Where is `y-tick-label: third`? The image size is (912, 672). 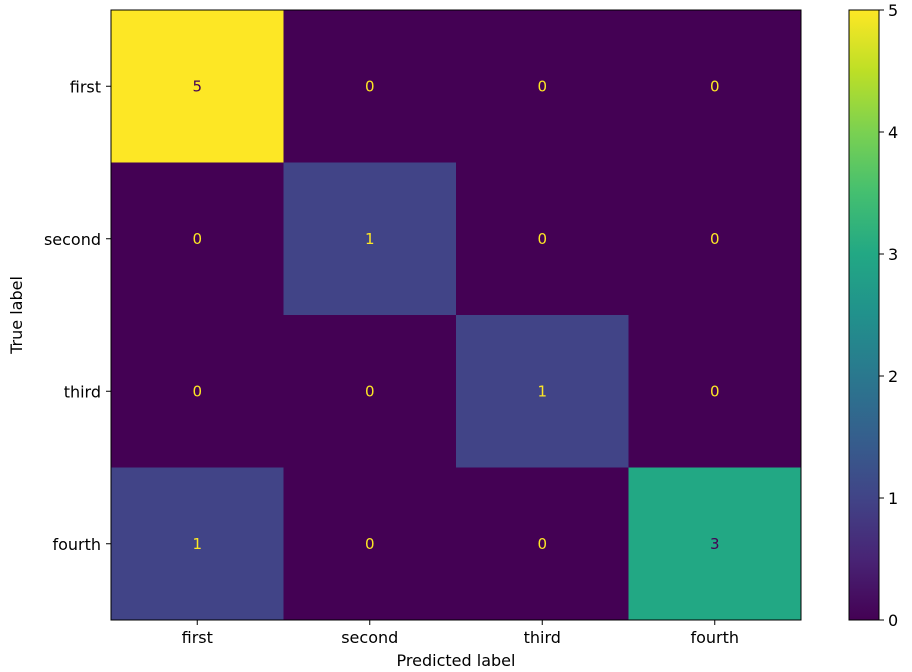
y-tick-label: third is located at coordinates (82, 391).